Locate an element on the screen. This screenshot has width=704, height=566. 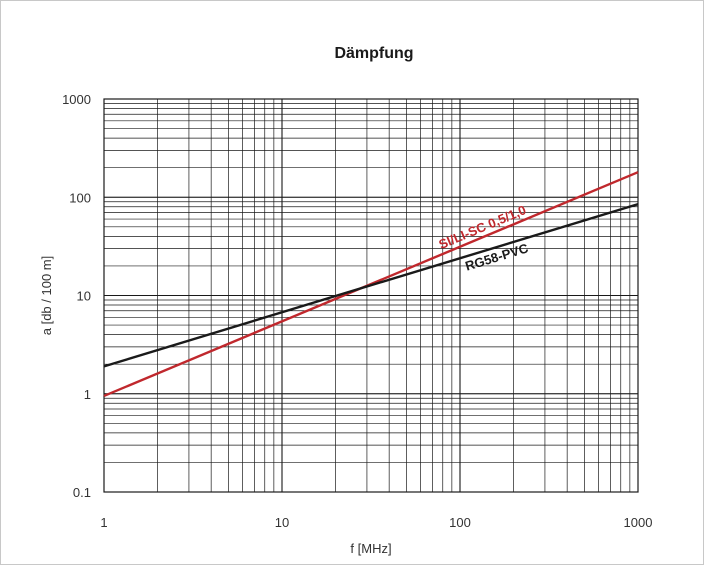
chart-title: Dämpfung is located at coordinates (373, 53).